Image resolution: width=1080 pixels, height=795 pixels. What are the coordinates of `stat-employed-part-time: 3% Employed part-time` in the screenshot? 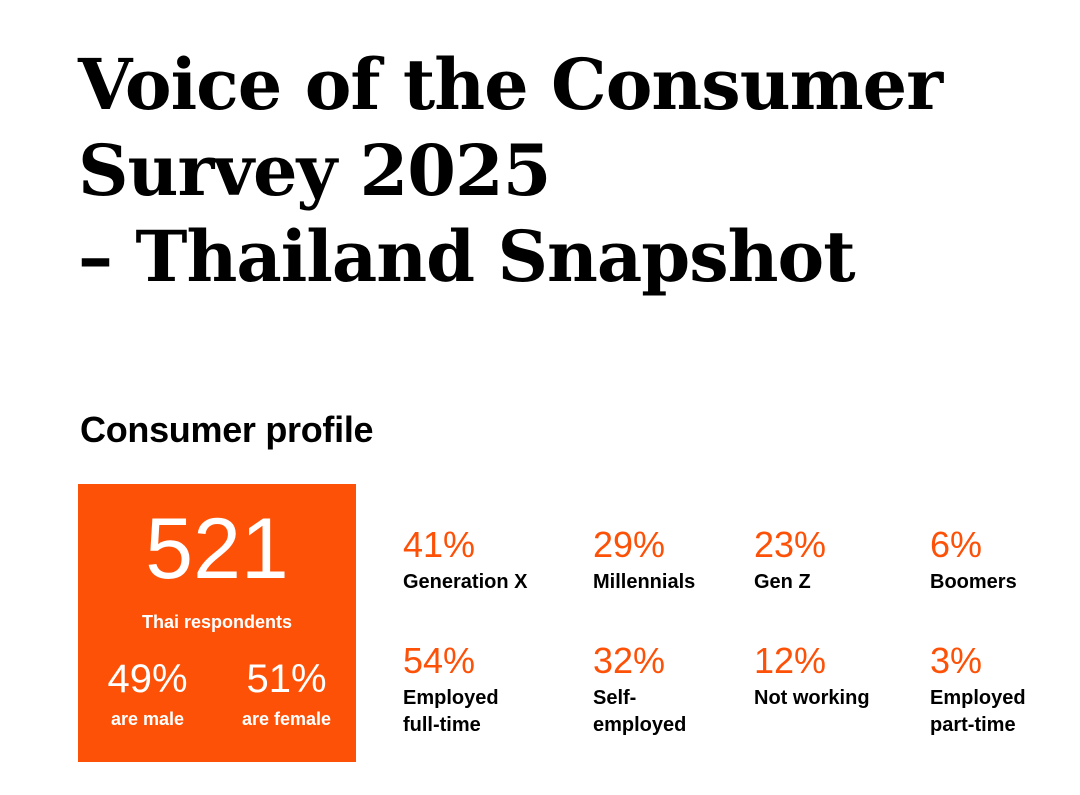 It's located at (1005, 690).